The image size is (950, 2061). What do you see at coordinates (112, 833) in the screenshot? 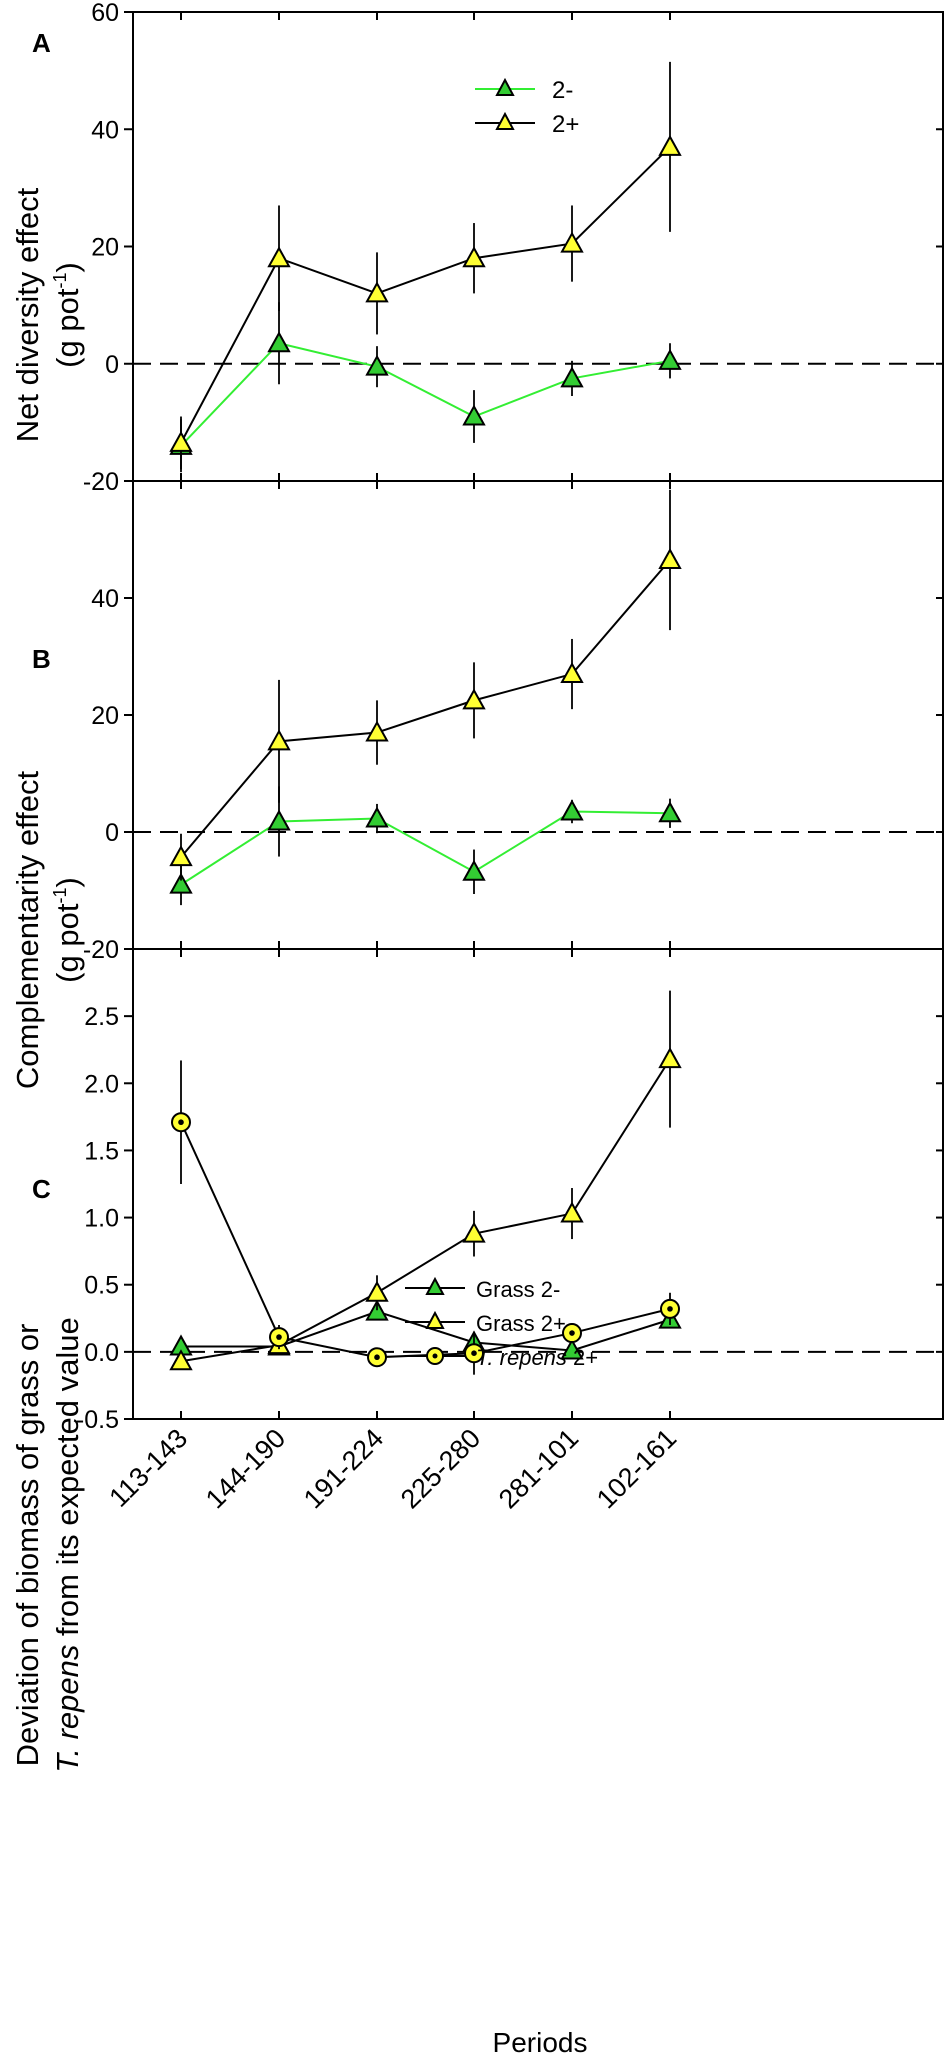
I see `panel-b-ytick-label: 0` at bounding box center [112, 833].